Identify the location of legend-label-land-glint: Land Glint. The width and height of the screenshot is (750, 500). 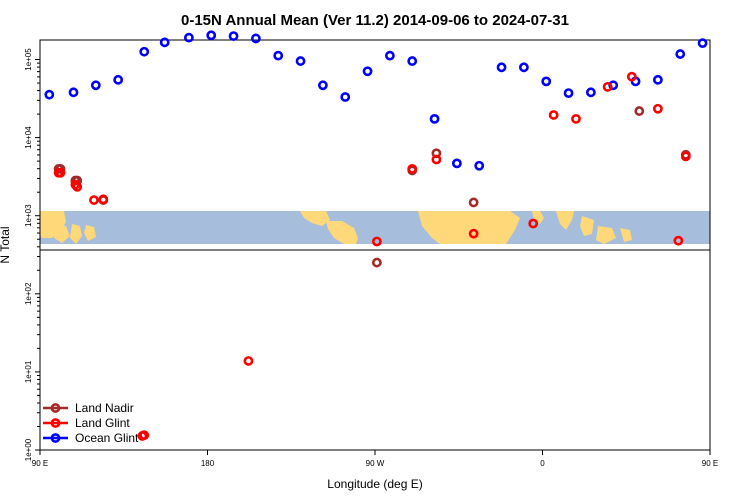
(102, 423).